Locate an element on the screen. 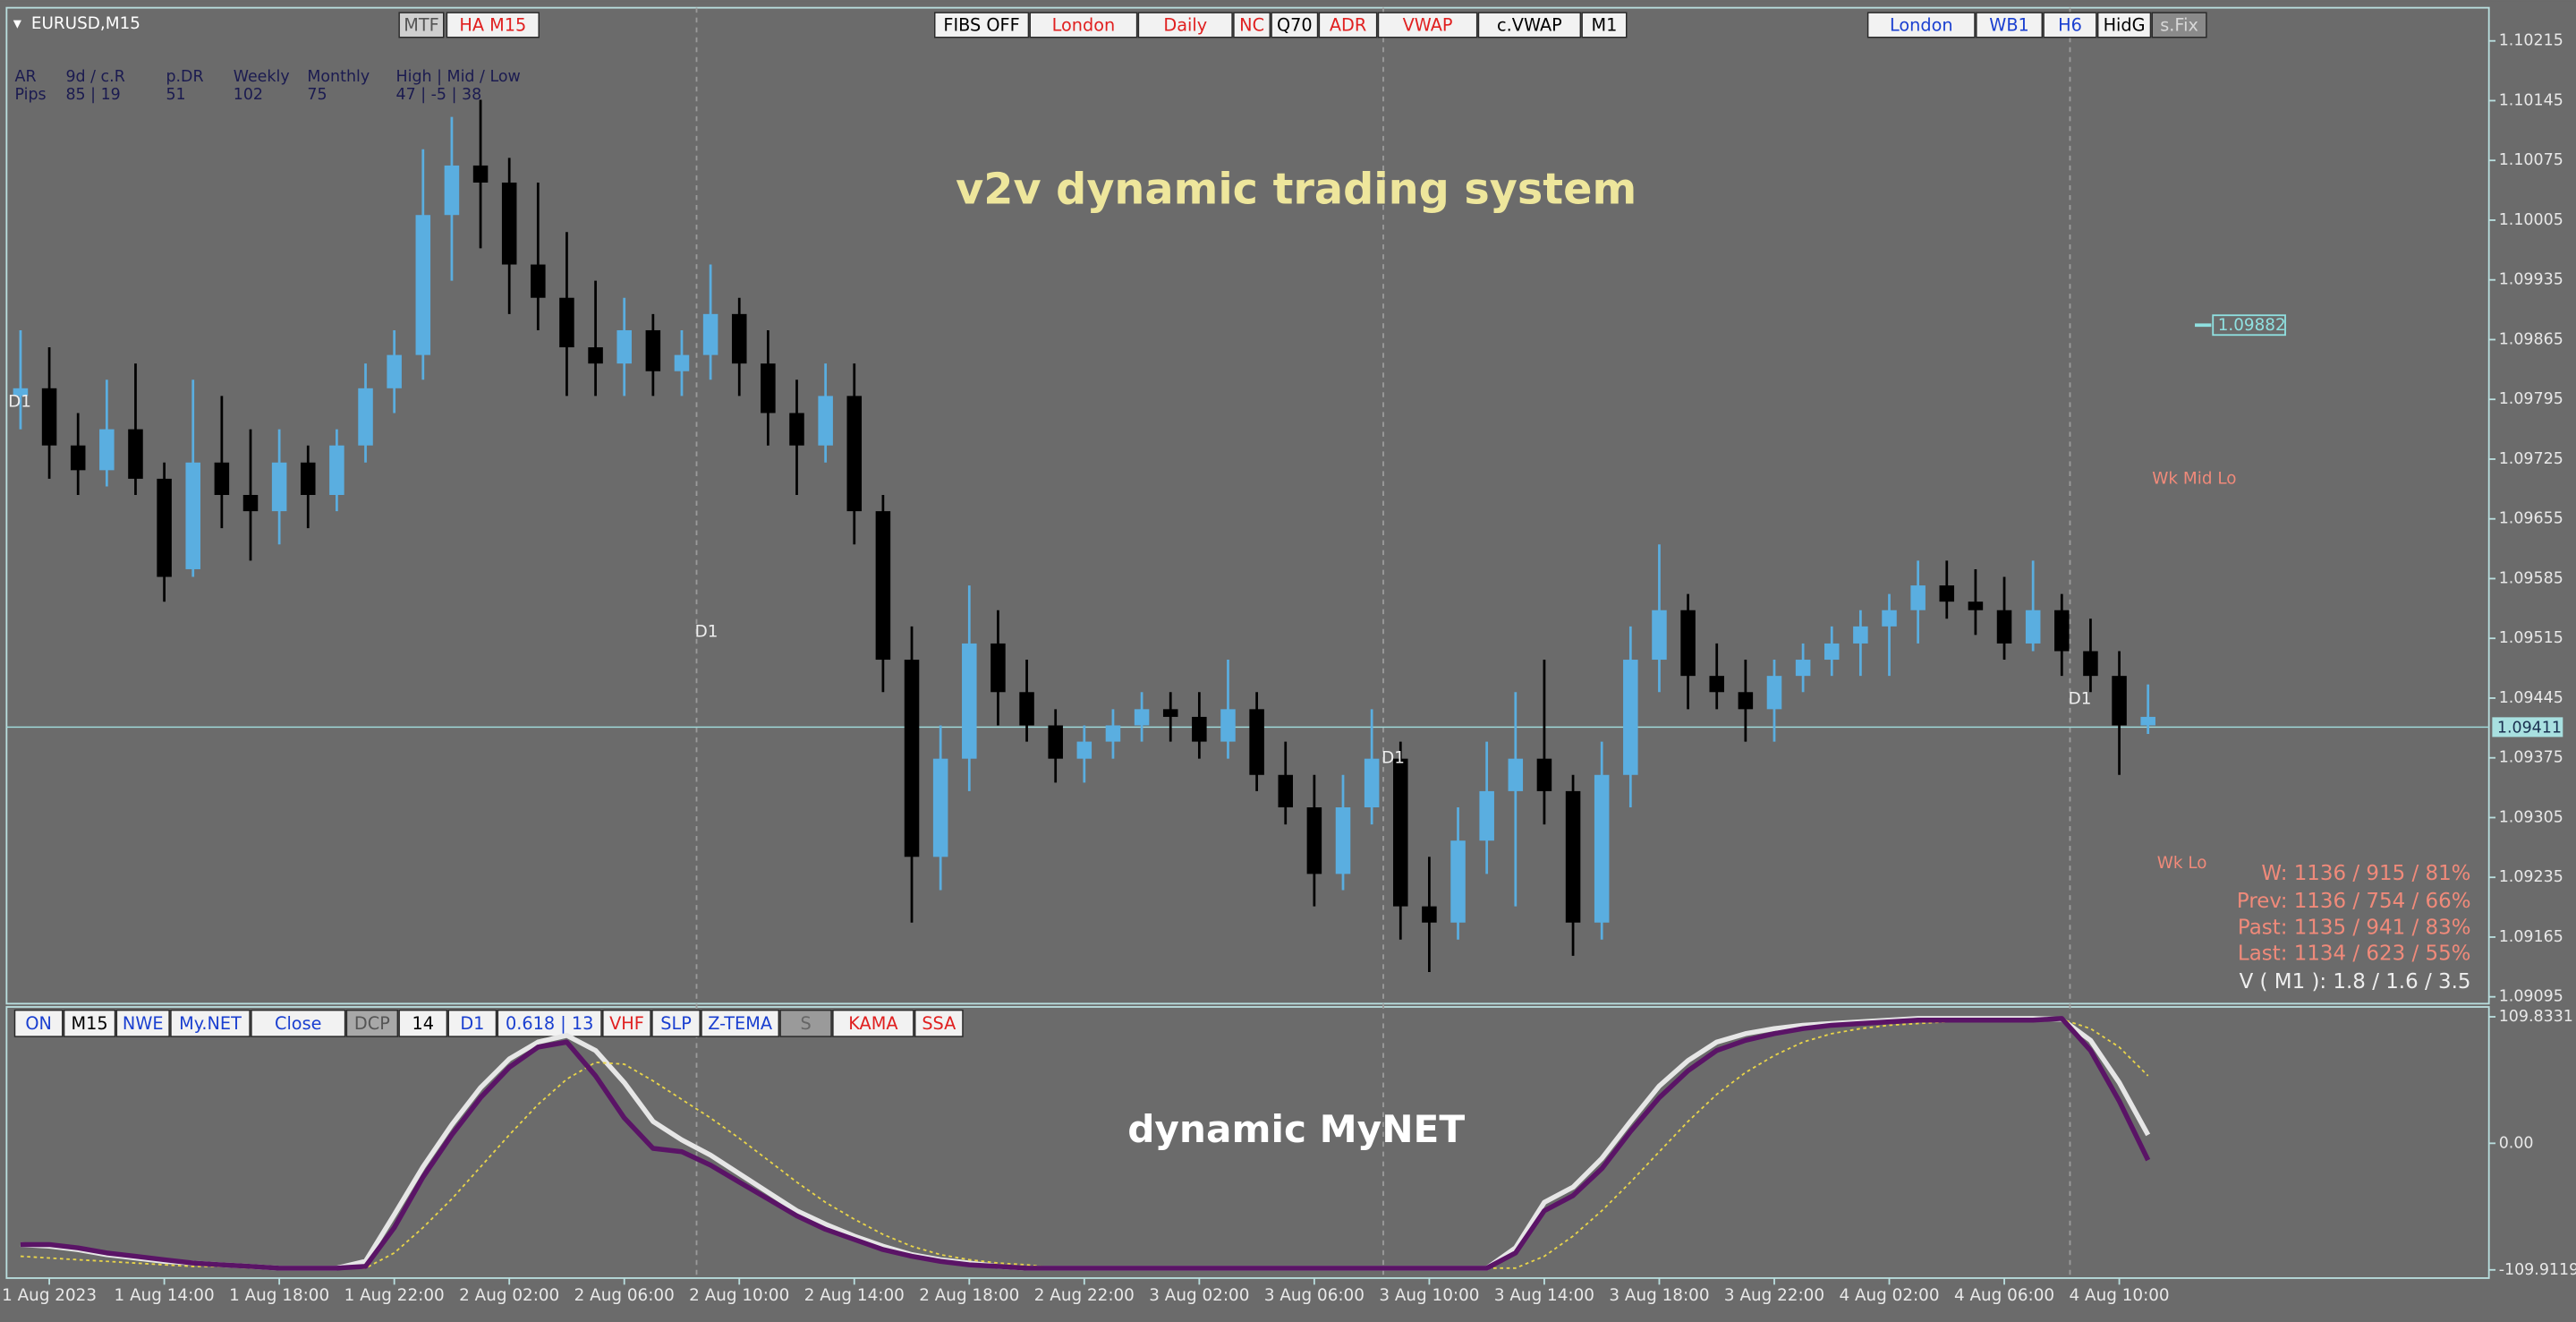 Image resolution: width=2576 pixels, height=1322 pixels. button-label: VWAP is located at coordinates (1428, 25).